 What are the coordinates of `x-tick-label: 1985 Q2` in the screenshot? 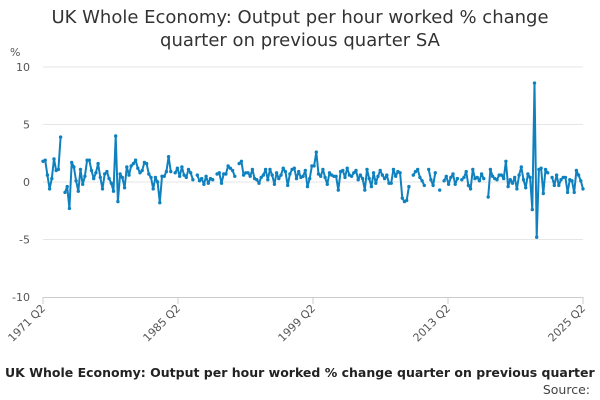 It's located at (162, 323).